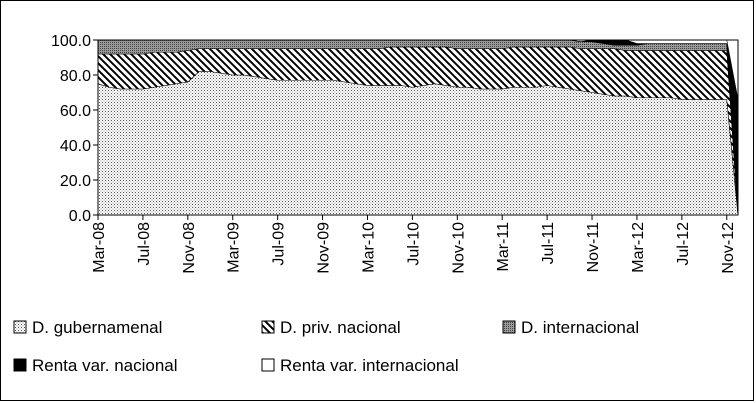 The width and height of the screenshot is (756, 403). What do you see at coordinates (369, 365) in the screenshot?
I see `legend-label-5: Renta var. internacional` at bounding box center [369, 365].